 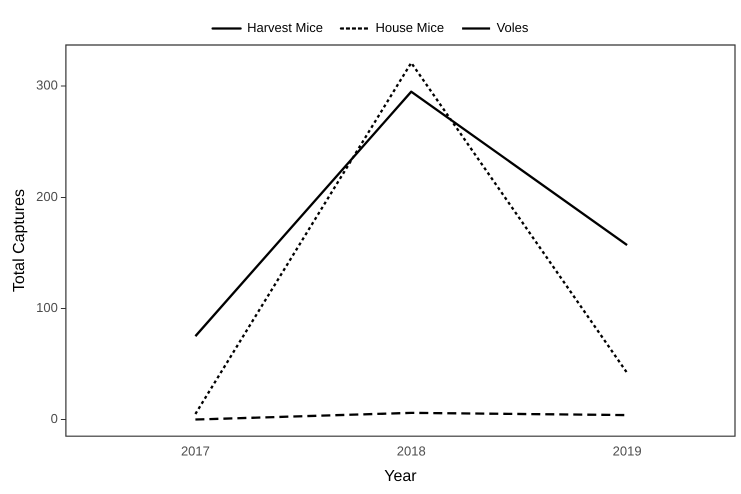 What do you see at coordinates (54, 418) in the screenshot?
I see `y-tick-label: 0` at bounding box center [54, 418].